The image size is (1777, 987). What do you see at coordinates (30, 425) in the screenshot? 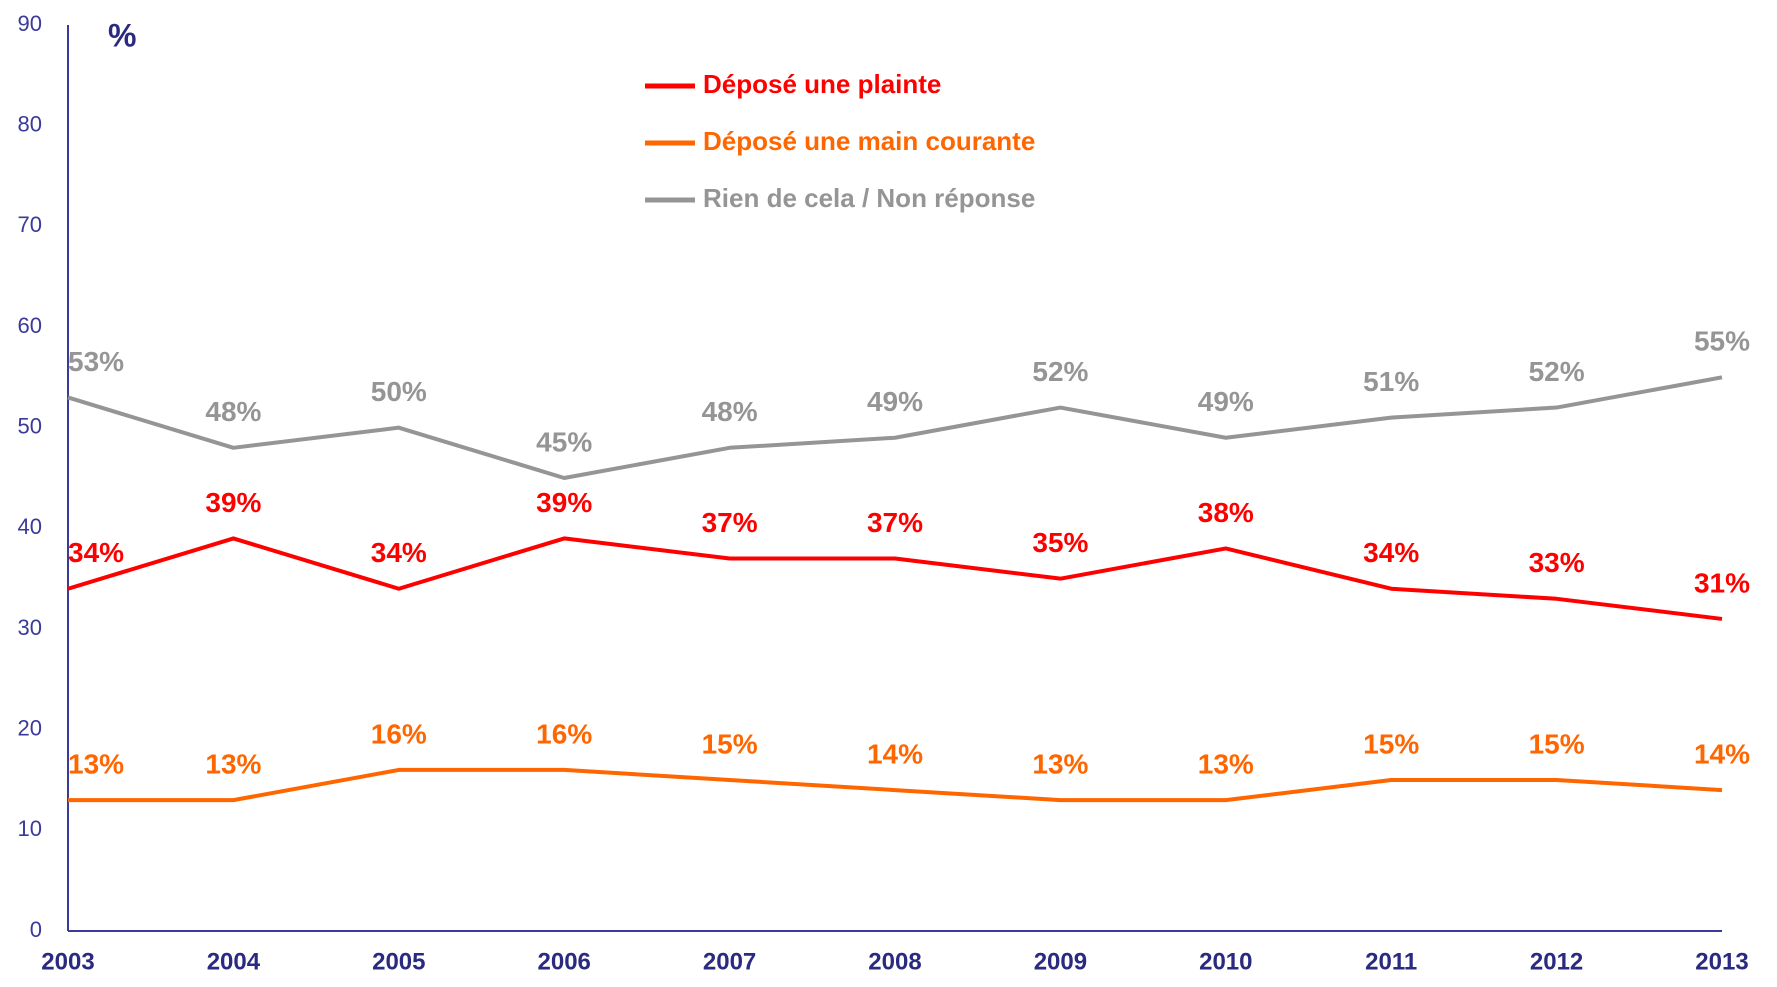
I see `y-tick-label: 50` at bounding box center [30, 425].